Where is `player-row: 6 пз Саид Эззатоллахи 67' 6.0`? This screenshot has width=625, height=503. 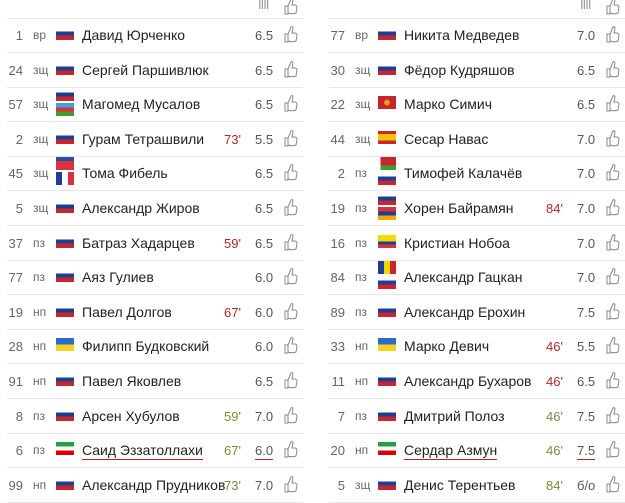
player-row: 6 пз Саид Эззатоллахи 67' 6.0 is located at coordinates (155, 451).